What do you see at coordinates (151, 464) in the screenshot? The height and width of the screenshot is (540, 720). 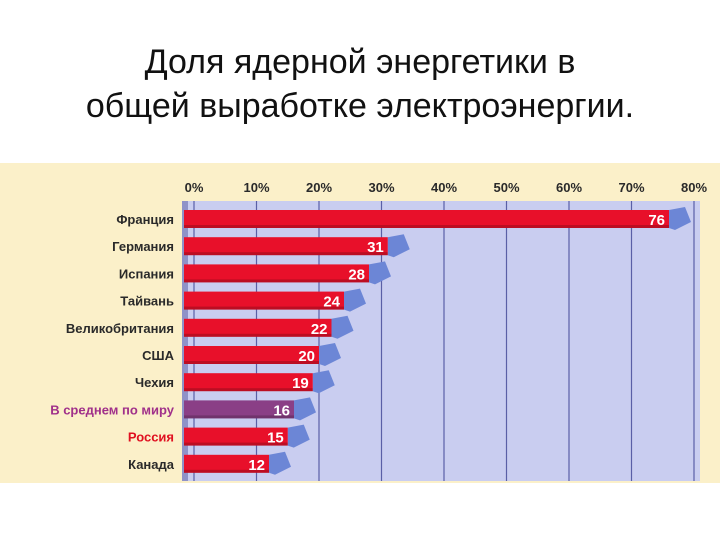 I see `category-label: Канада` at bounding box center [151, 464].